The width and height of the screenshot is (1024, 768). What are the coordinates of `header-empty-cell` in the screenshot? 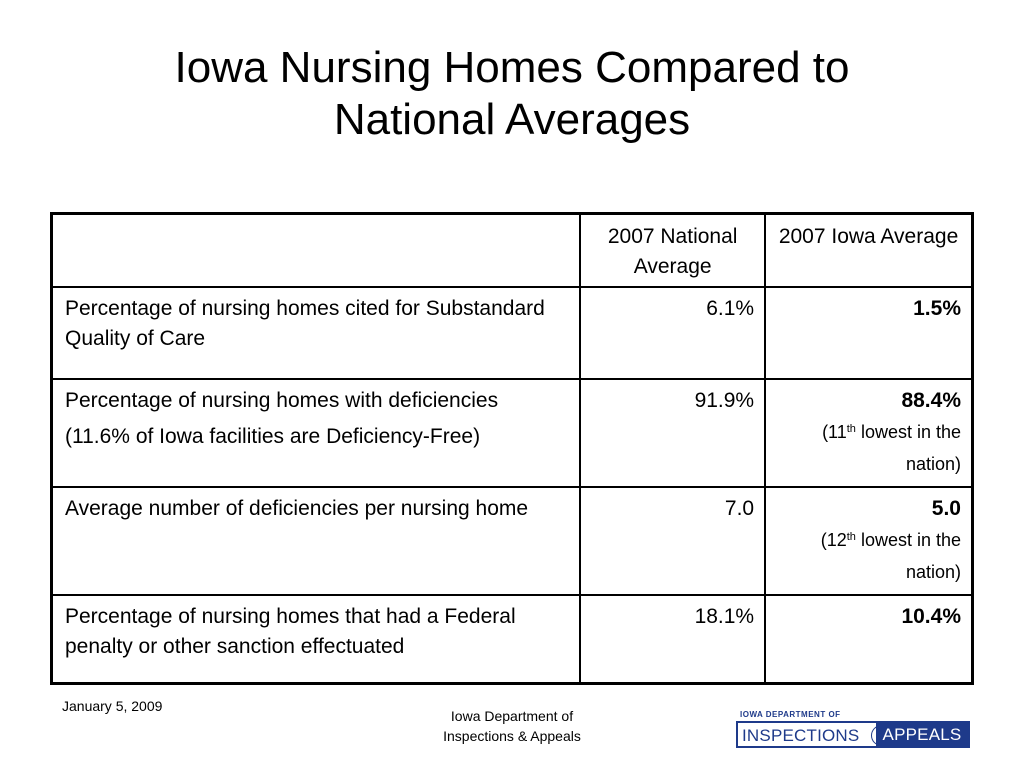 It's located at (316, 250).